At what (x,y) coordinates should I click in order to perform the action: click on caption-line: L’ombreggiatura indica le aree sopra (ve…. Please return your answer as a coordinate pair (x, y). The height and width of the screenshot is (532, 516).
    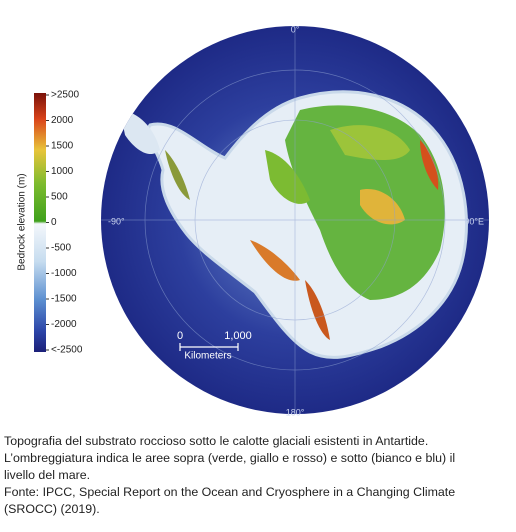
    Looking at the image, I should click on (230, 458).